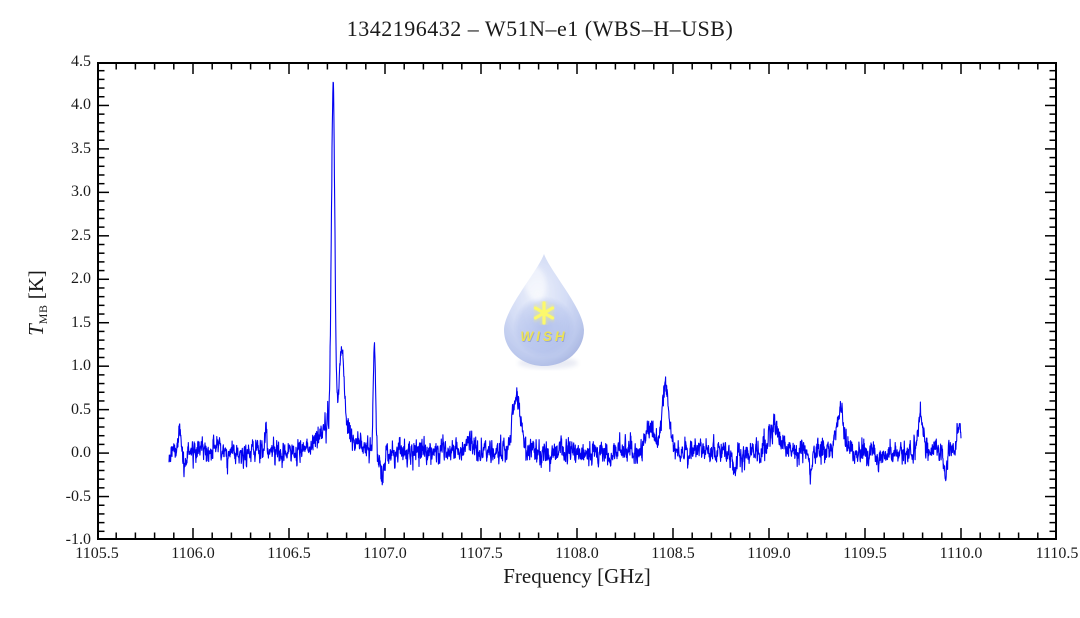 This screenshot has width=1080, height=618. Describe the element at coordinates (97, 553) in the screenshot. I see `x-tick-label: 1105.5` at that location.